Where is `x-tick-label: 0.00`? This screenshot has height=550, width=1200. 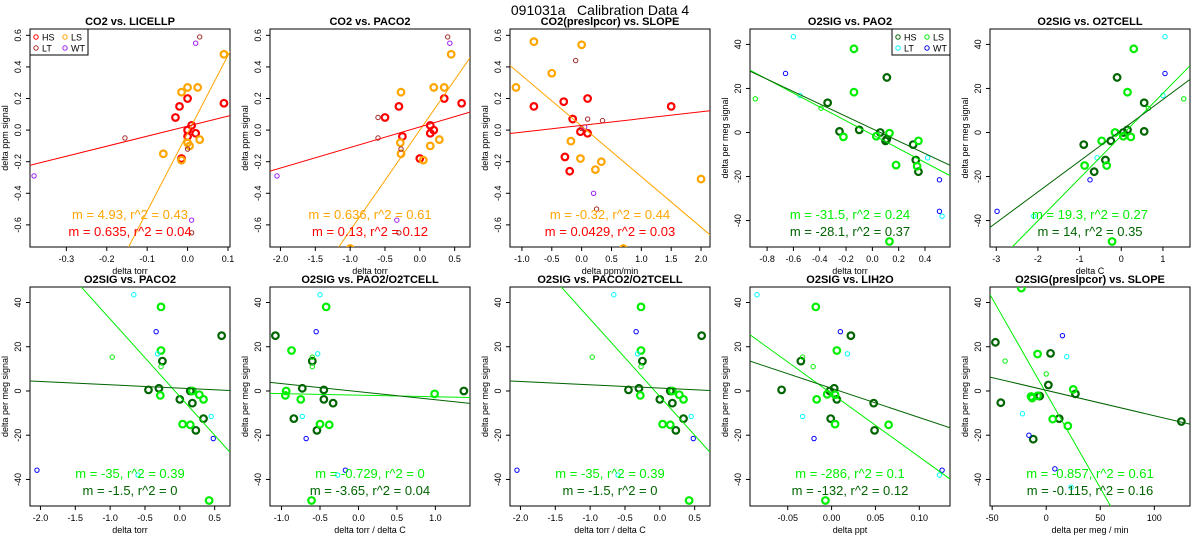
x-tick-label: 0.00 is located at coordinates (832, 518).